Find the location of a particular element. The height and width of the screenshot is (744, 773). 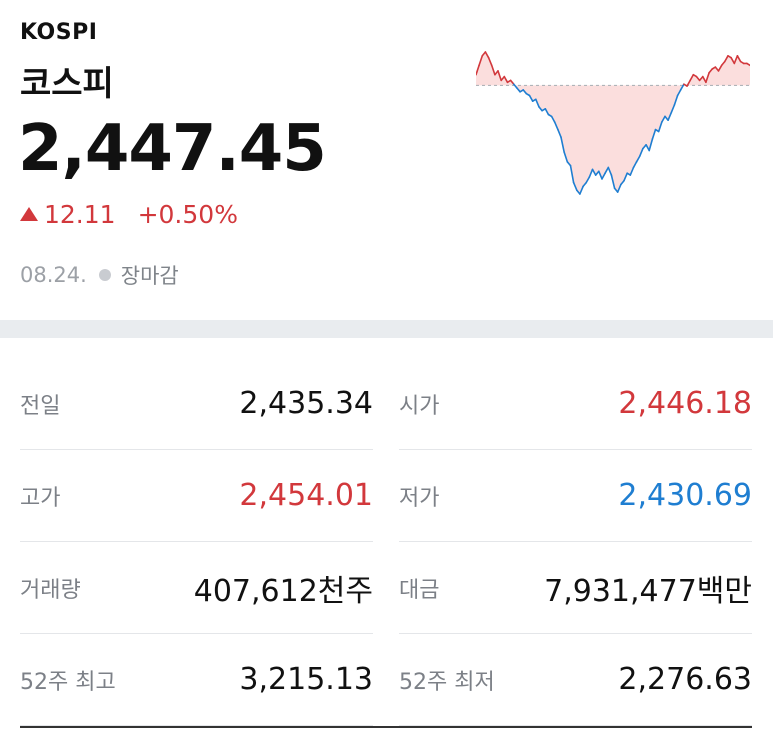

stat-label: 거래량 is located at coordinates (50, 590).